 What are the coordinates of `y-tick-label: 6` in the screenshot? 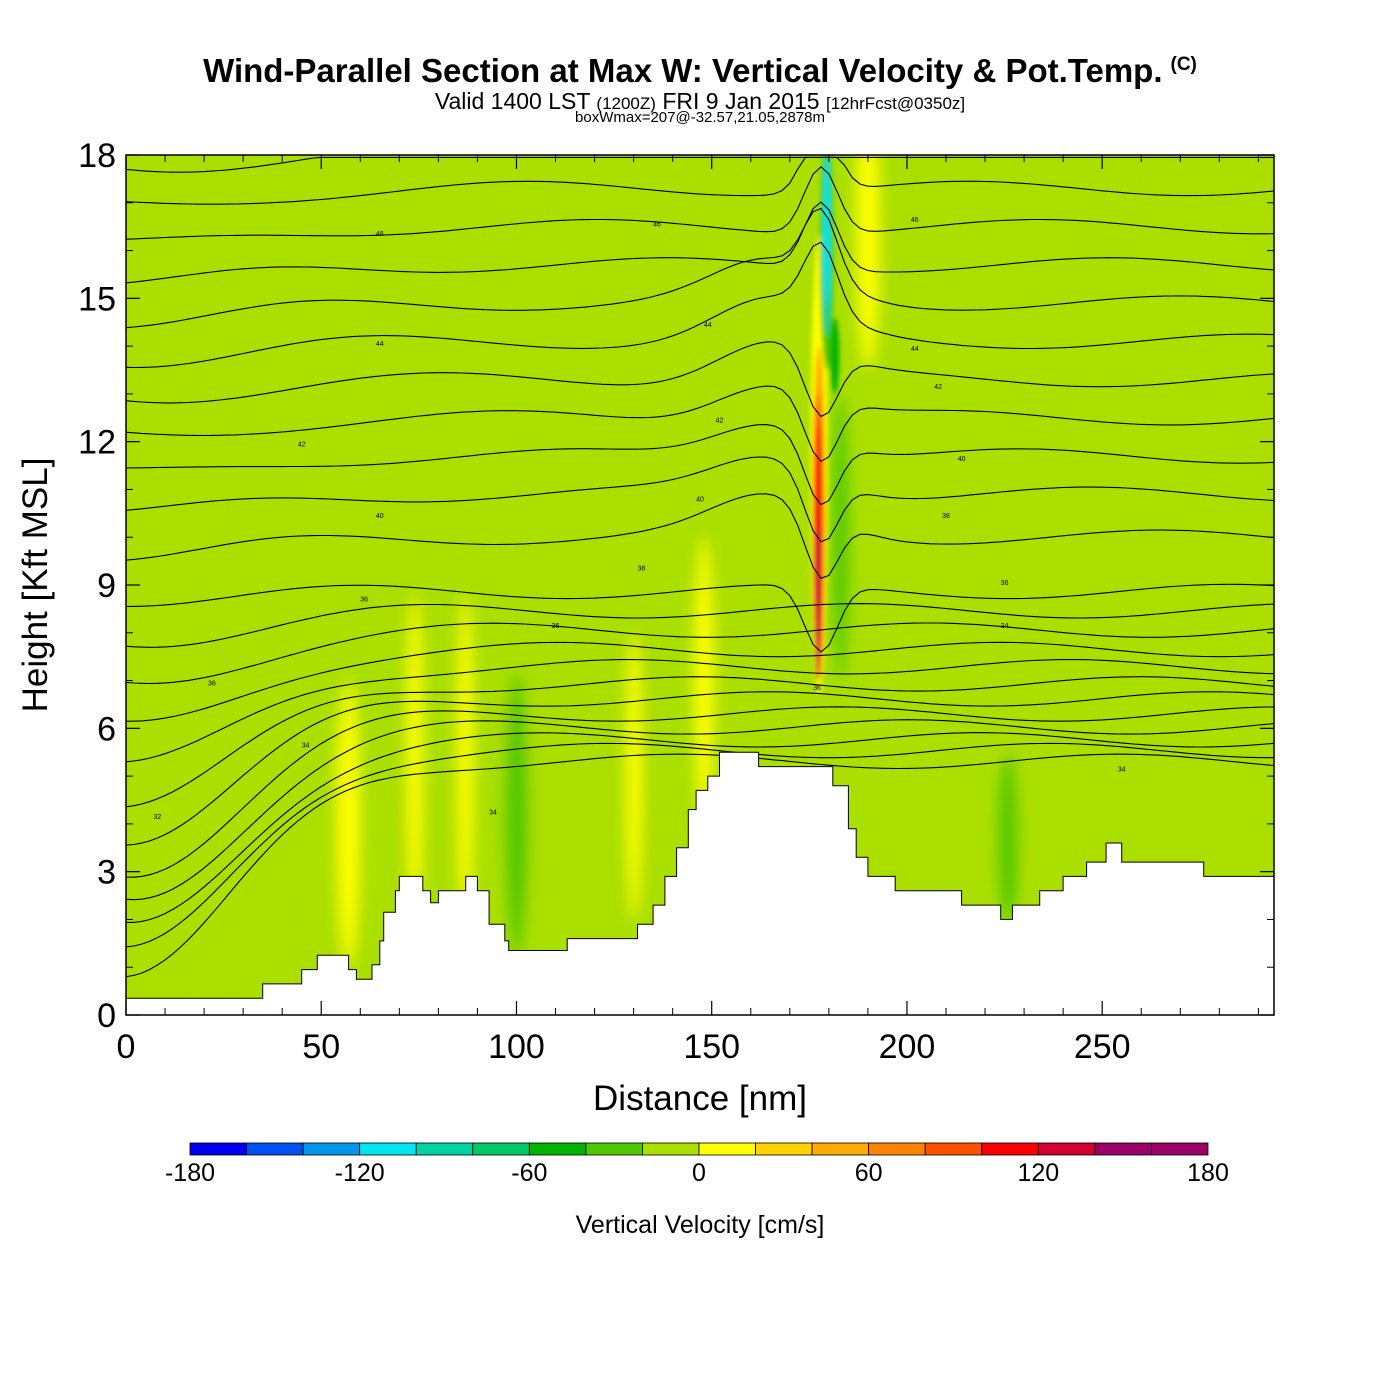 It's located at (106, 729).